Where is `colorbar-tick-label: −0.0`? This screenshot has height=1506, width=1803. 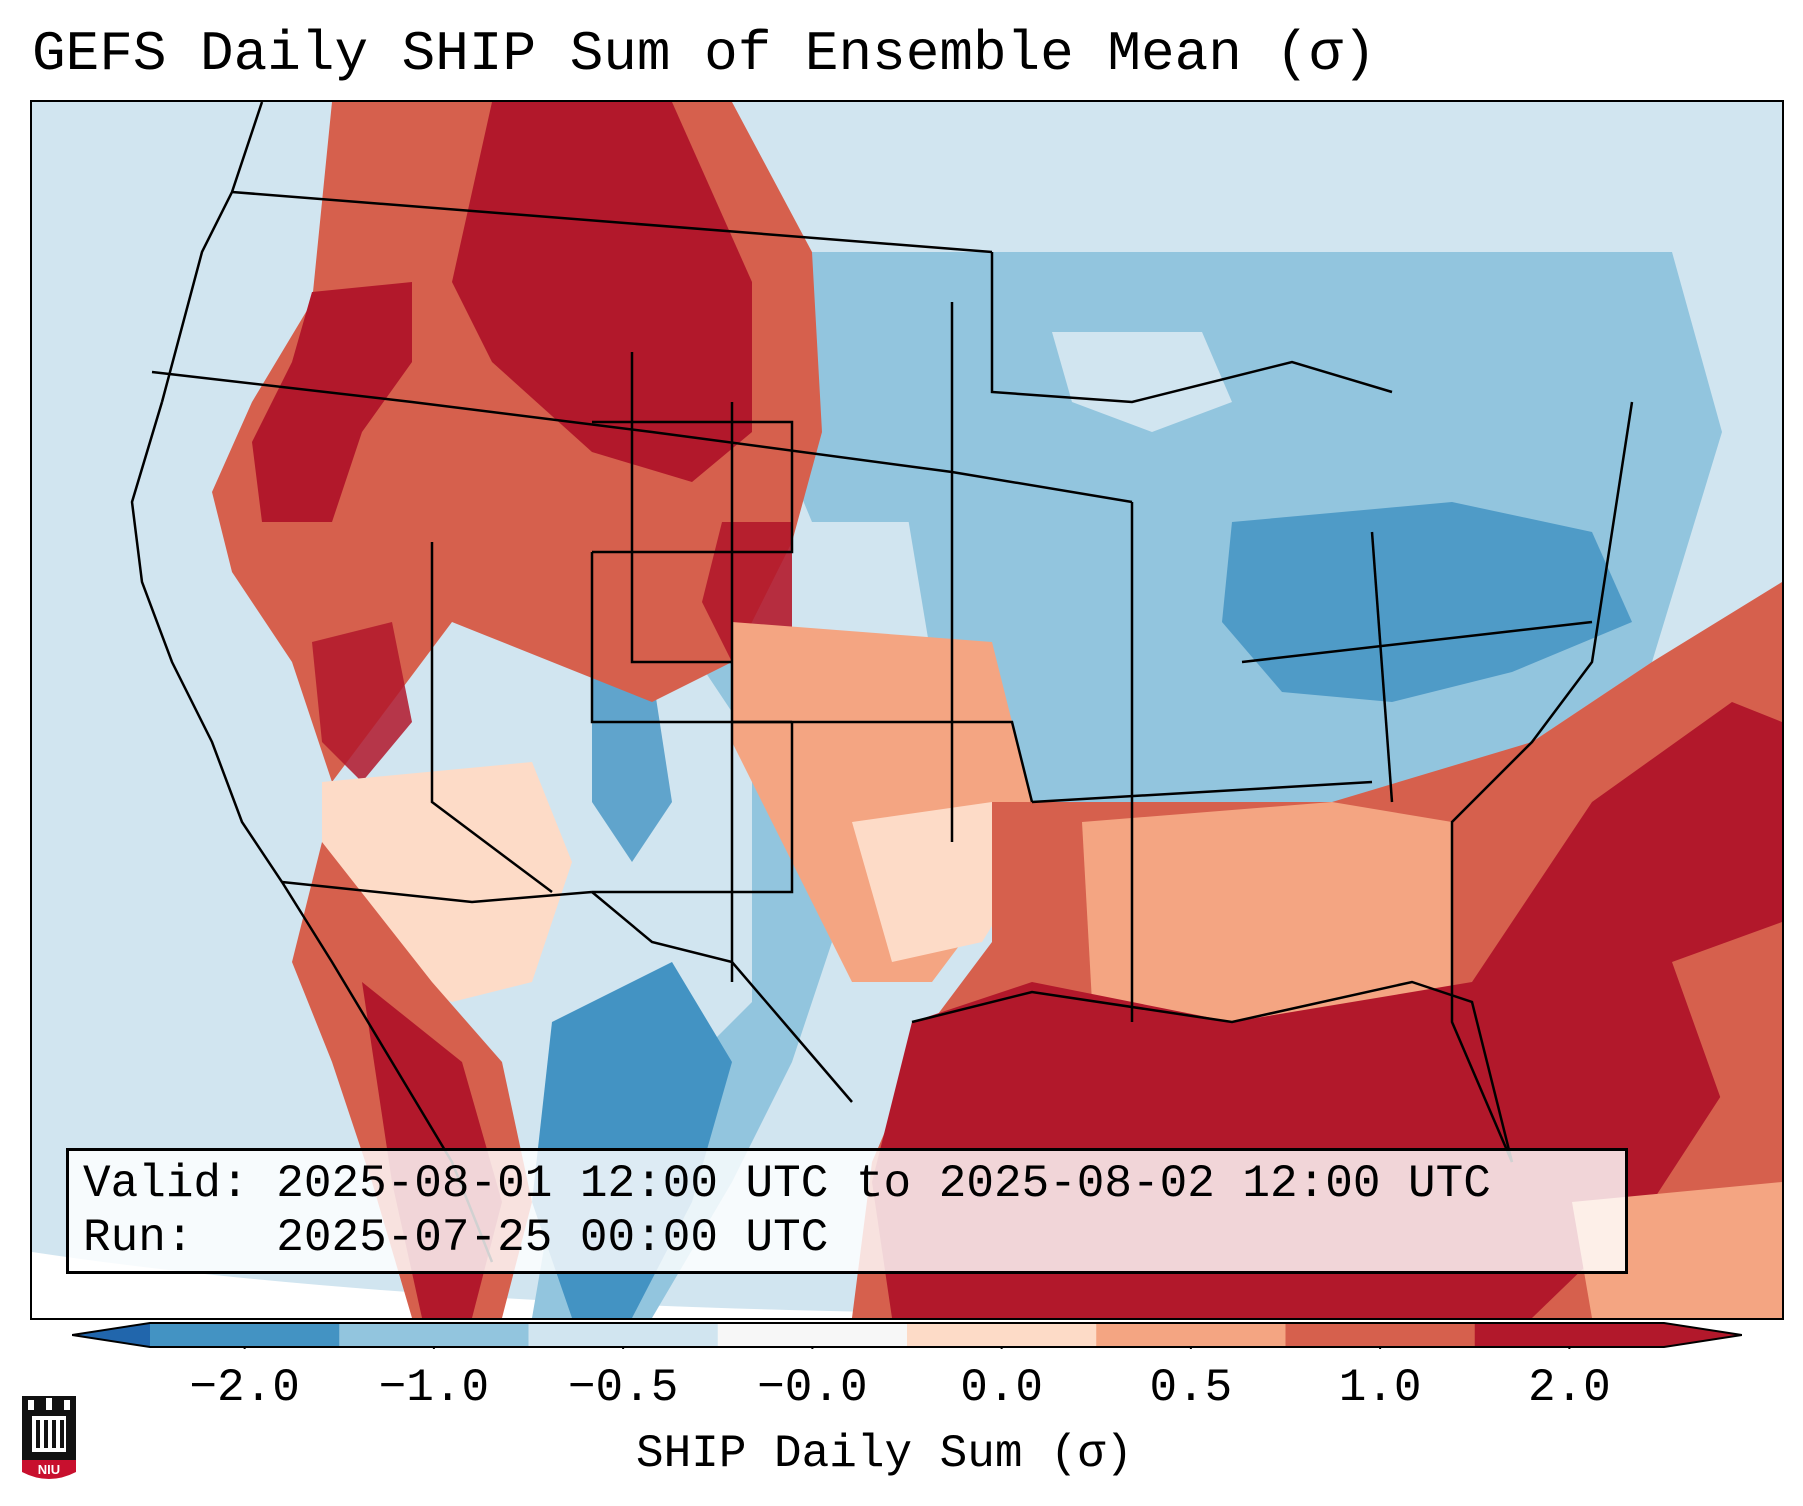
colorbar-tick-label: −0.0 is located at coordinates (812, 1388).